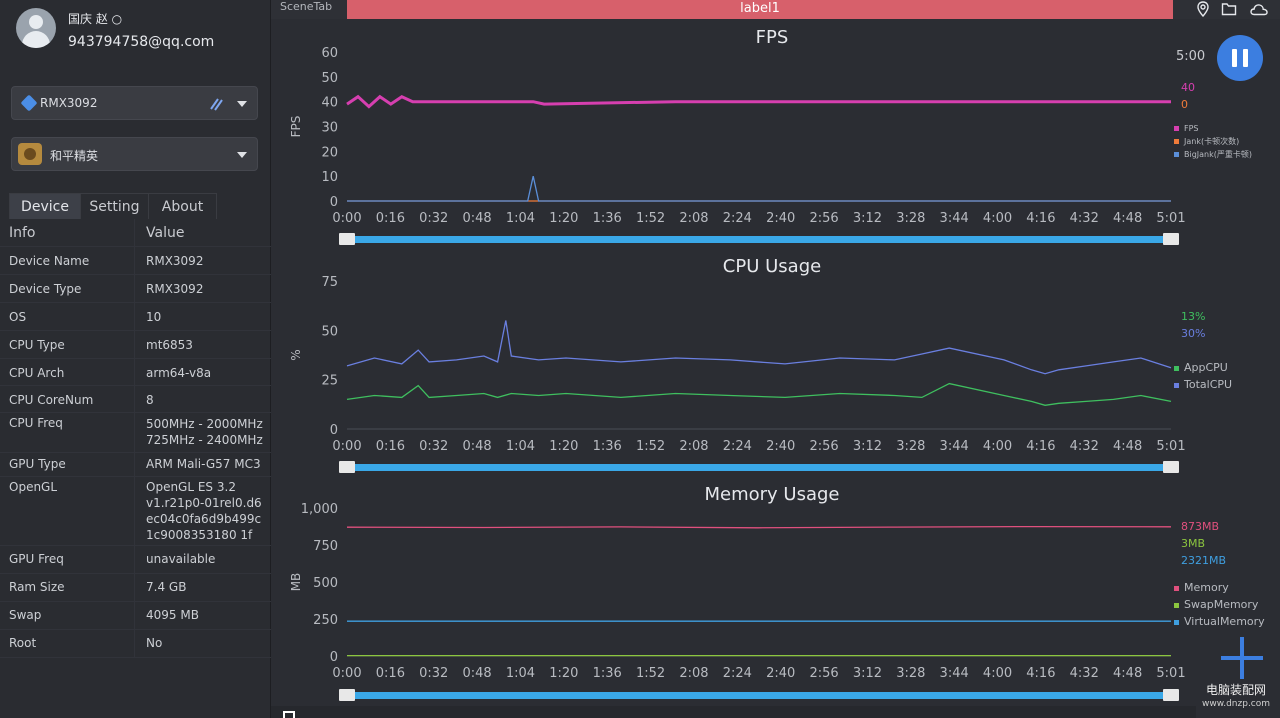 The height and width of the screenshot is (718, 1280). Describe the element at coordinates (1184, 104) in the screenshot. I see `current-value: 0` at that location.